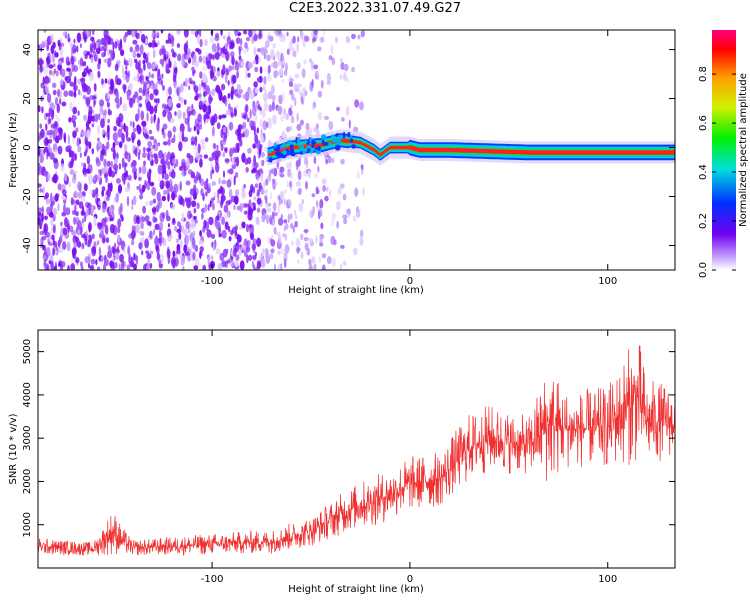 The image size is (750, 600). What do you see at coordinates (27, 49) in the screenshot?
I see `spectrogram-y-tick-label: 40` at bounding box center [27, 49].